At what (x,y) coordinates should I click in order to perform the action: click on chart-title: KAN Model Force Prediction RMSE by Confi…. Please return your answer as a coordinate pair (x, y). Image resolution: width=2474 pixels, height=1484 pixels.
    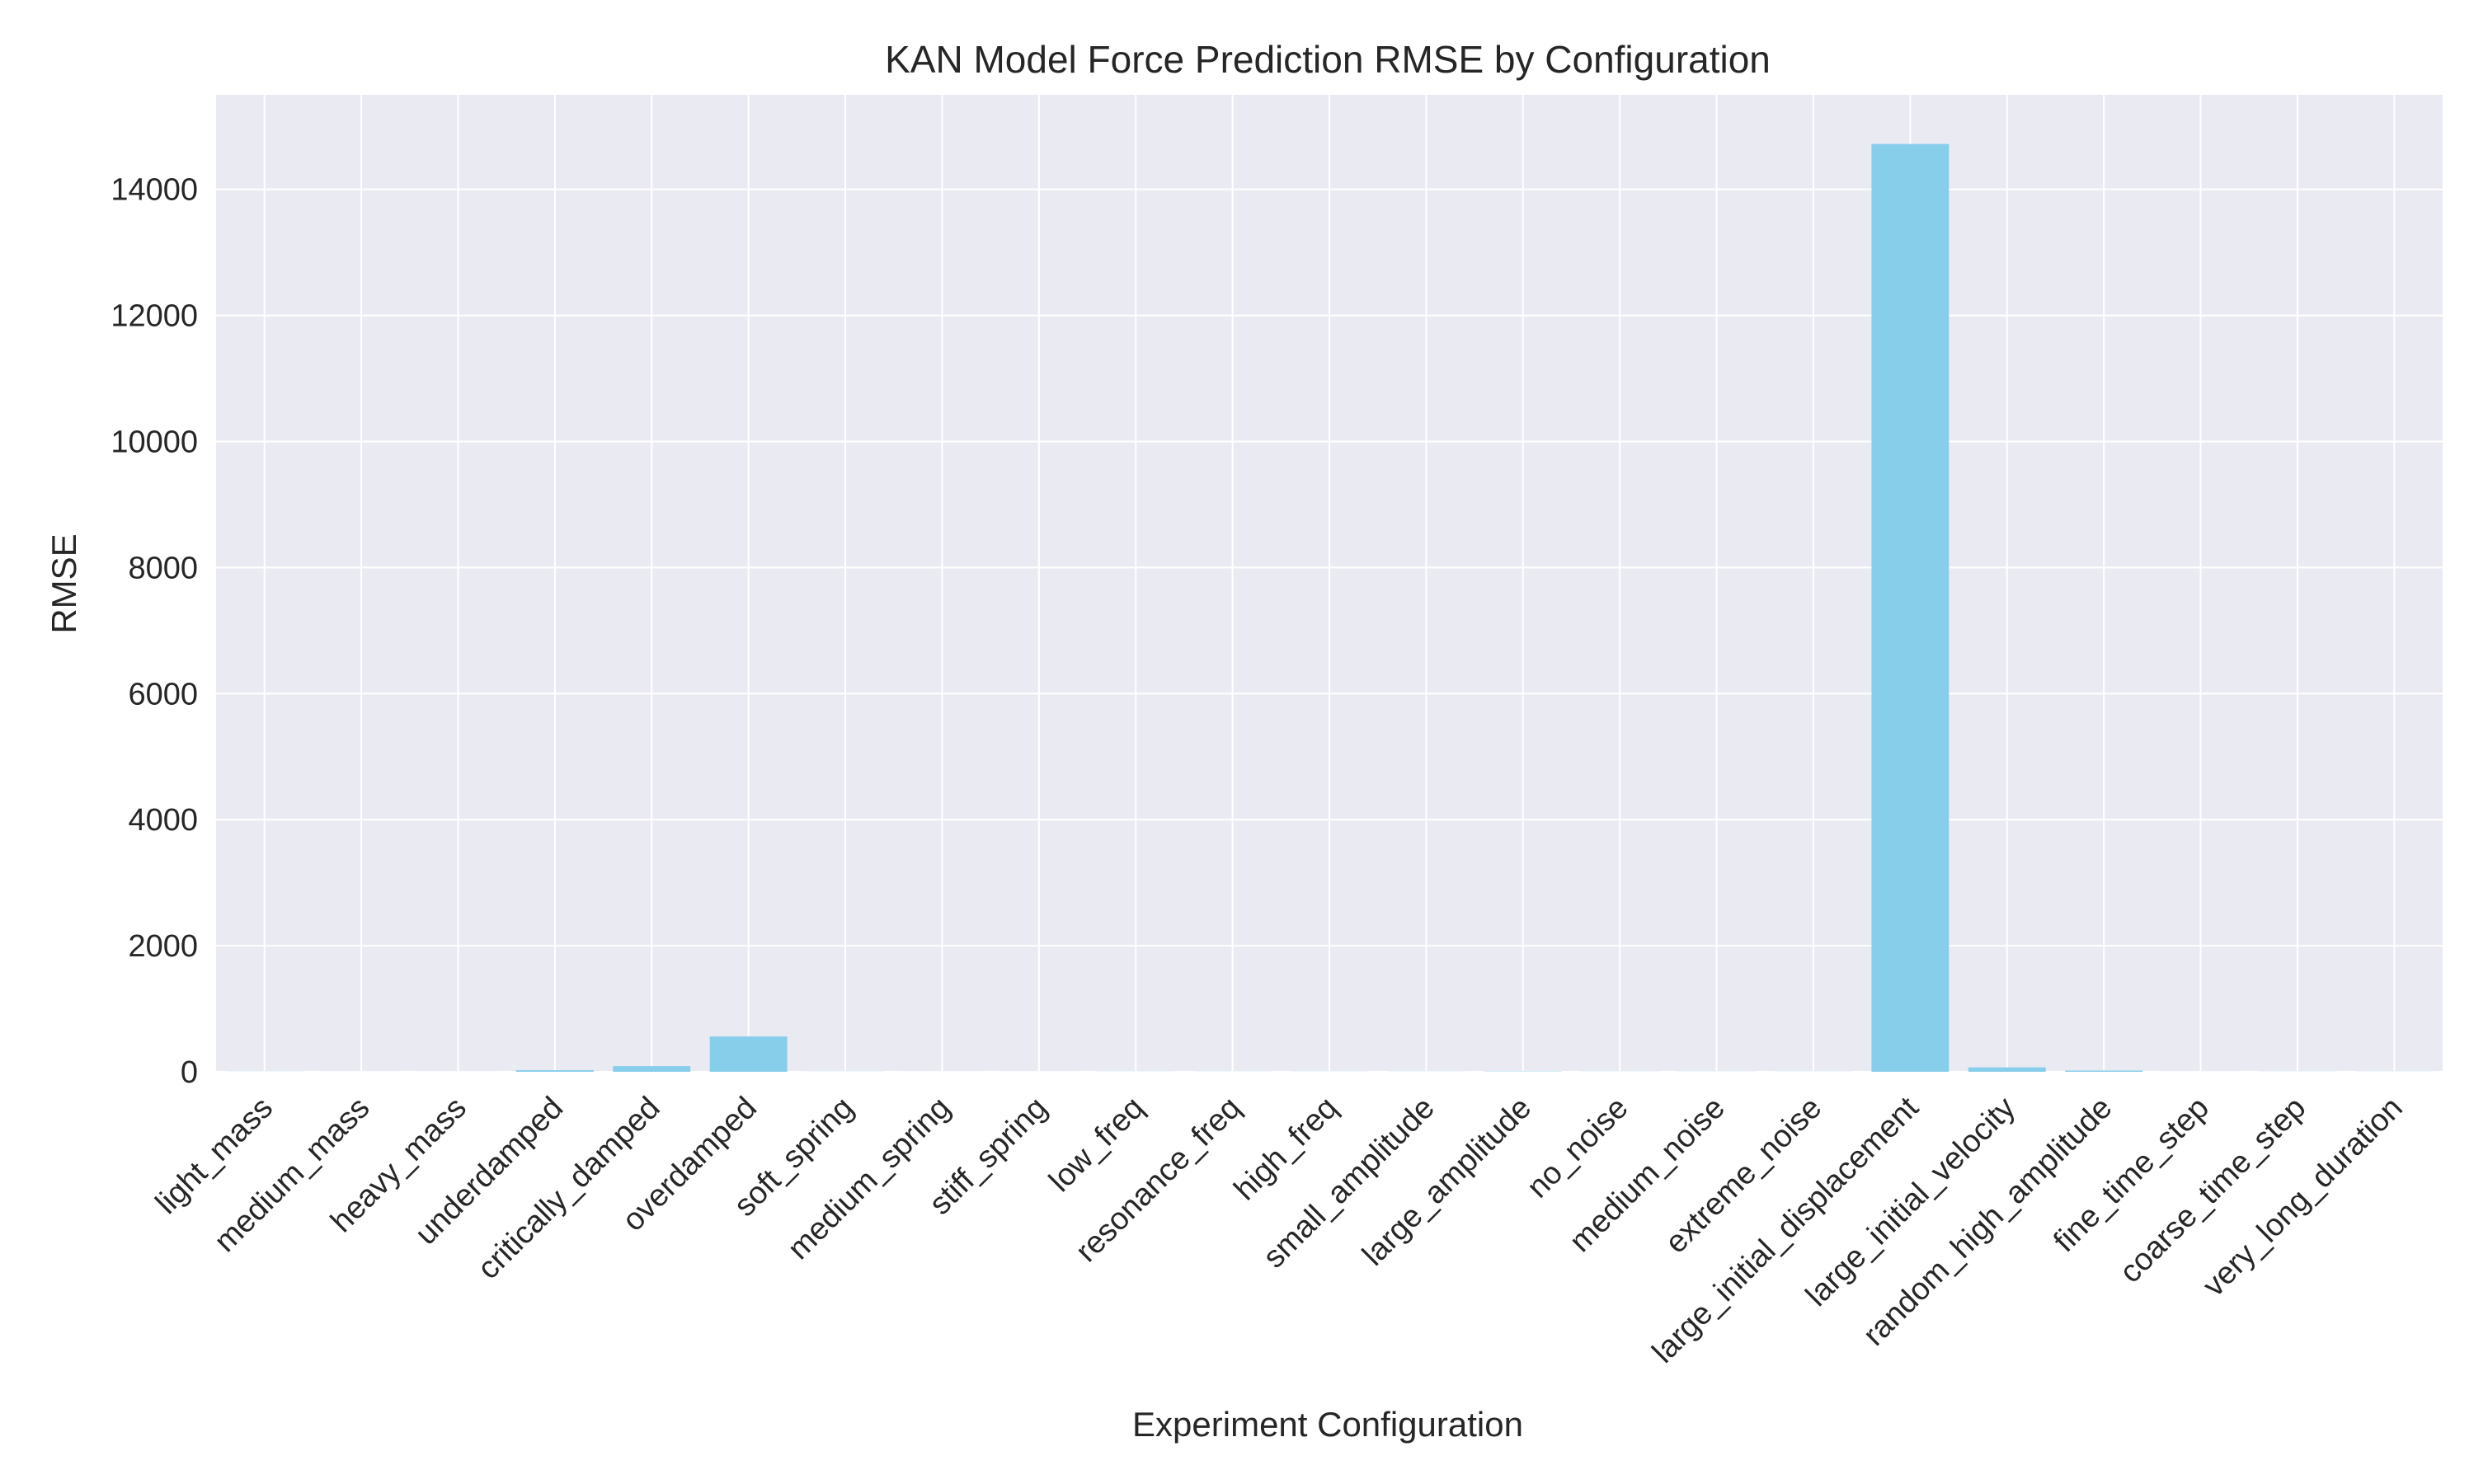
    Looking at the image, I should click on (1328, 59).